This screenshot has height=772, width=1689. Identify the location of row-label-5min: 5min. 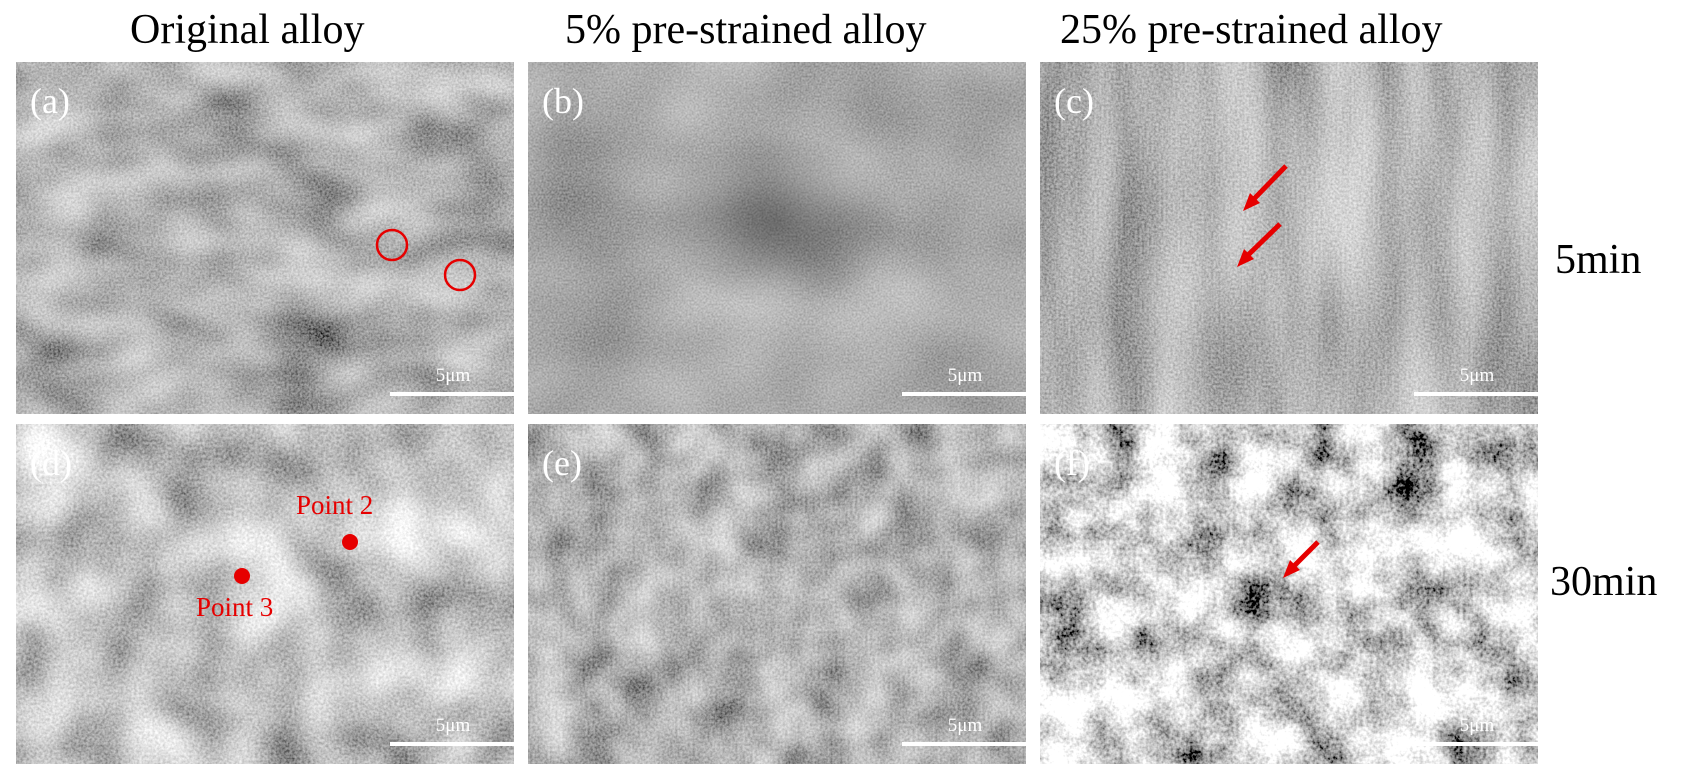
(1598, 260).